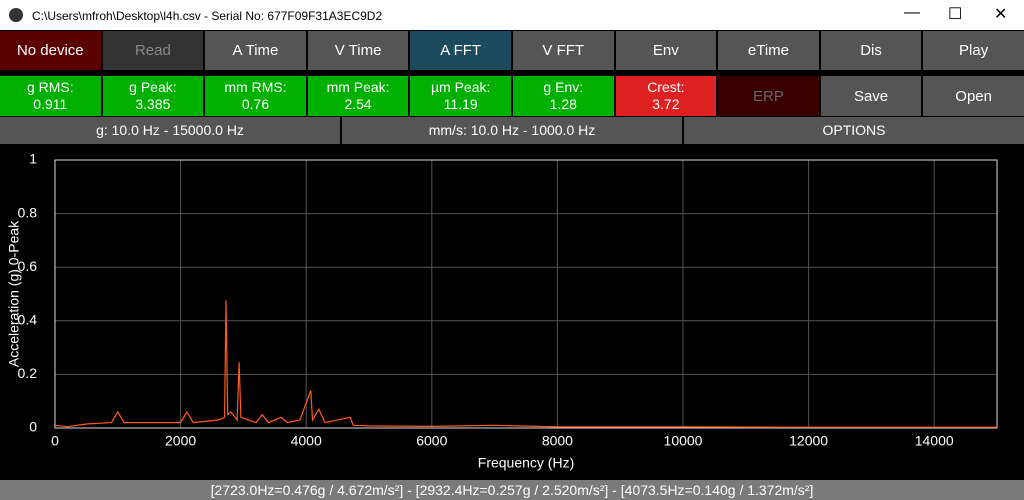 This screenshot has width=1024, height=500. What do you see at coordinates (563, 50) in the screenshot?
I see `toolbar-button: V FFT` at bounding box center [563, 50].